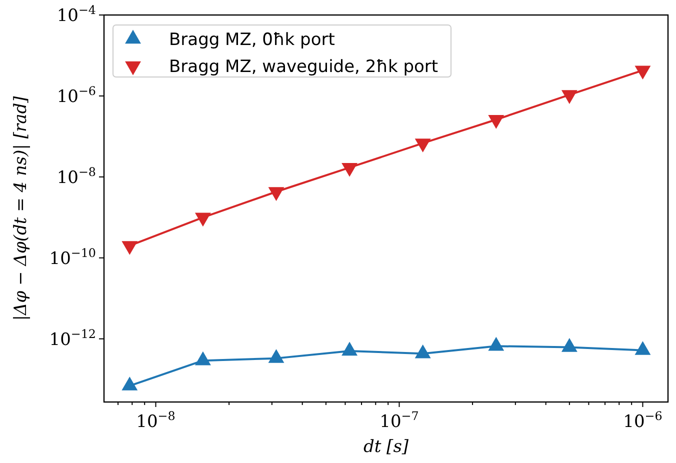 Image resolution: width=676 pixels, height=463 pixels. What do you see at coordinates (72, 338) in the screenshot?
I see `y-tick-label: 10$^{−12}$` at bounding box center [72, 338].